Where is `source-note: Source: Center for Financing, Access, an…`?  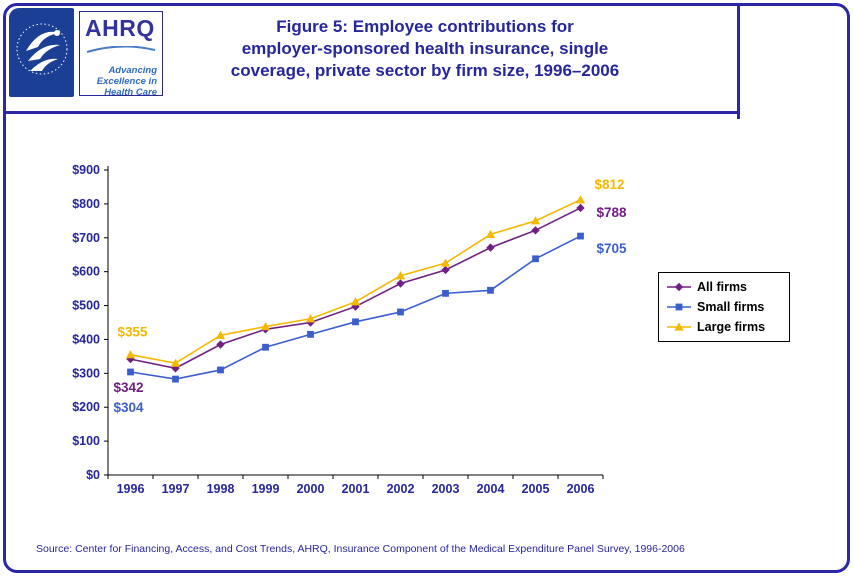 source-note: Source: Center for Financing, Access, an… is located at coordinates (360, 549).